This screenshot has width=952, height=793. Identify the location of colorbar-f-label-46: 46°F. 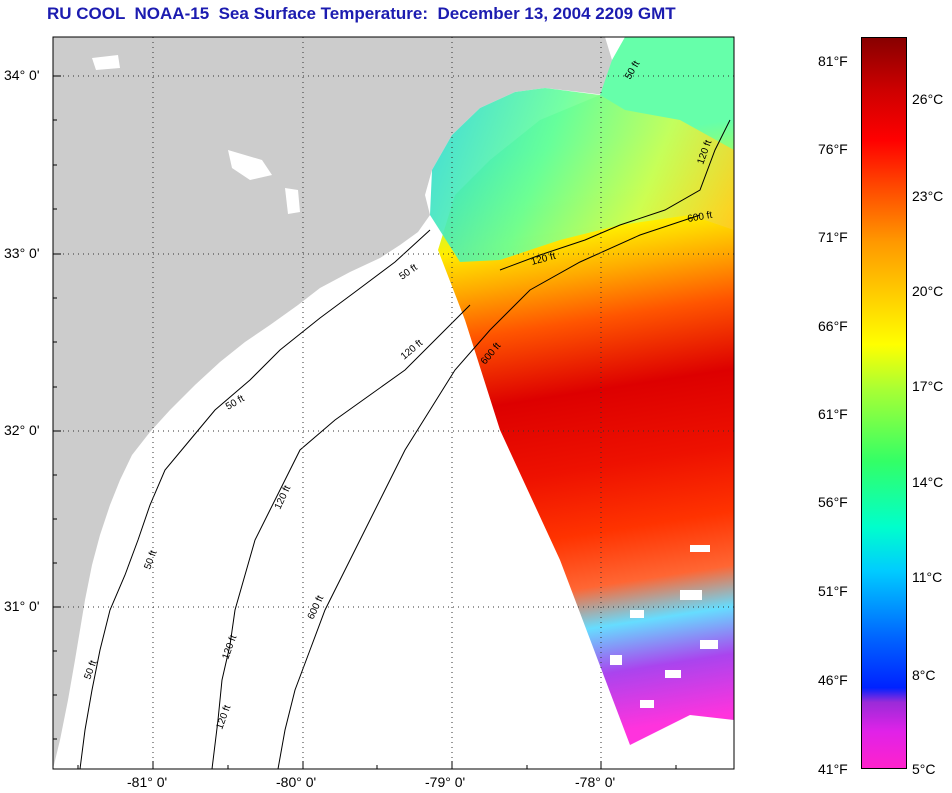
(833, 680).